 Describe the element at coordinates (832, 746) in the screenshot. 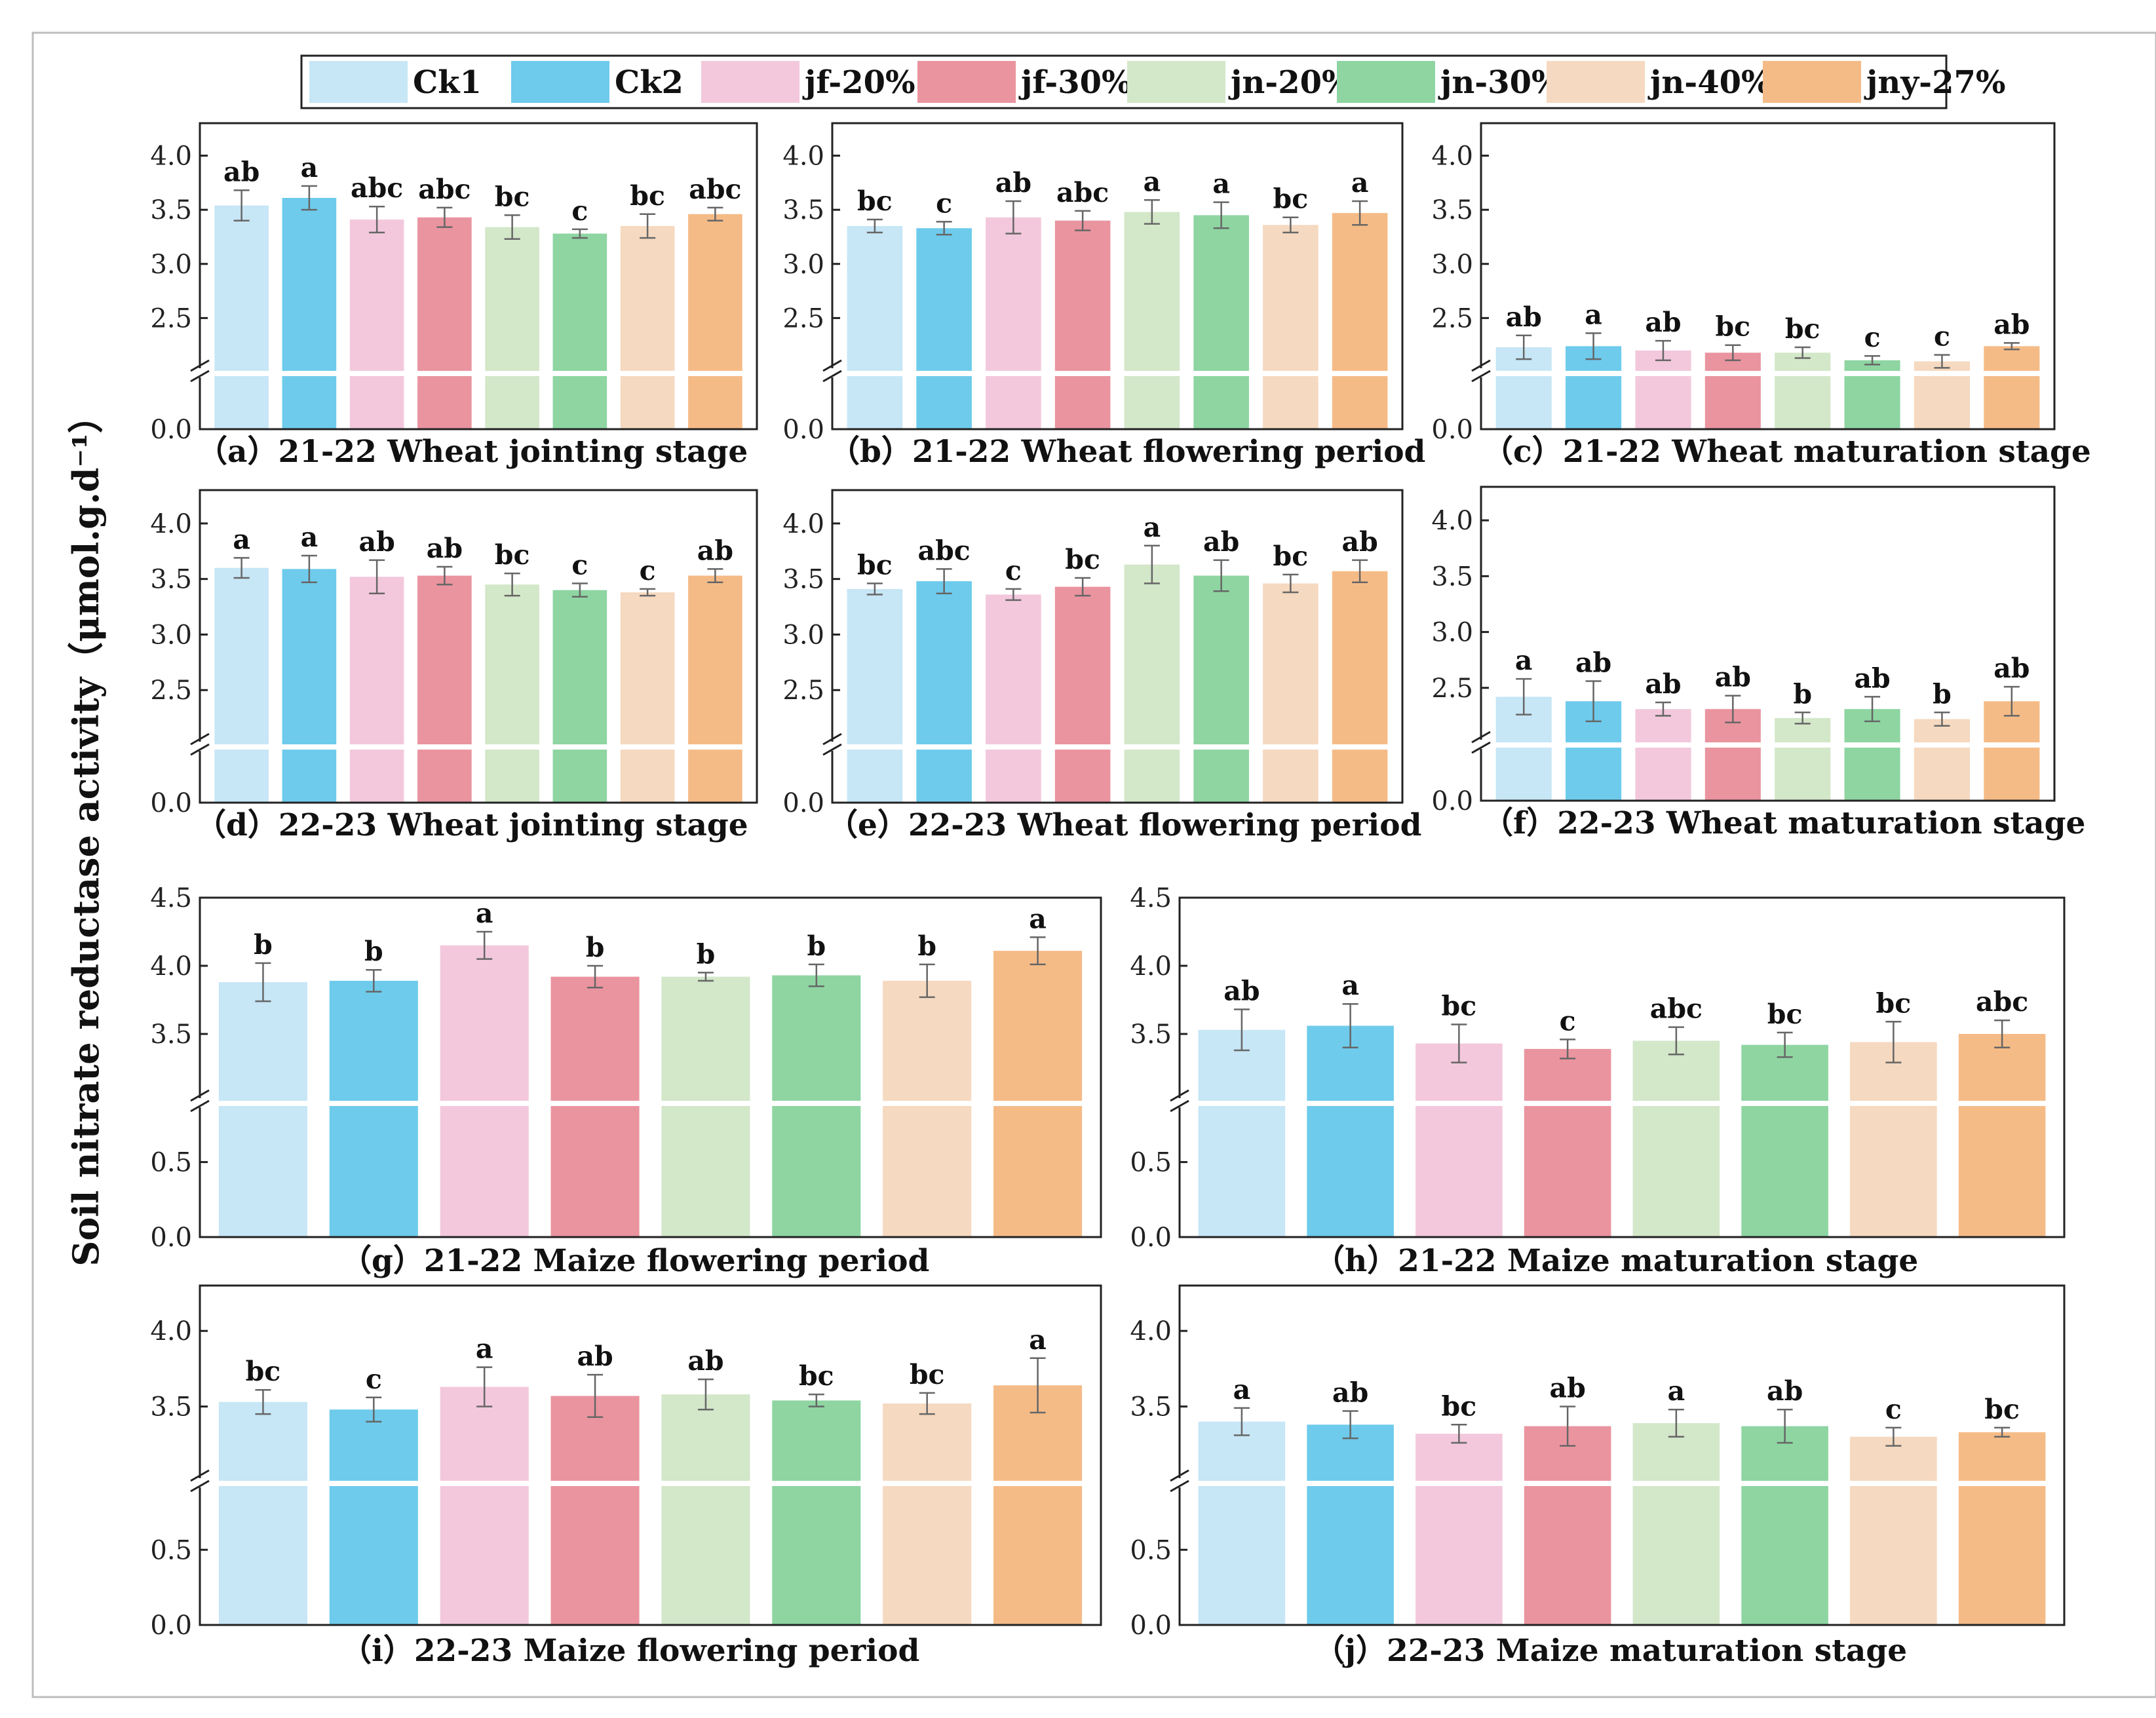

I see `axis-break-gap` at that location.